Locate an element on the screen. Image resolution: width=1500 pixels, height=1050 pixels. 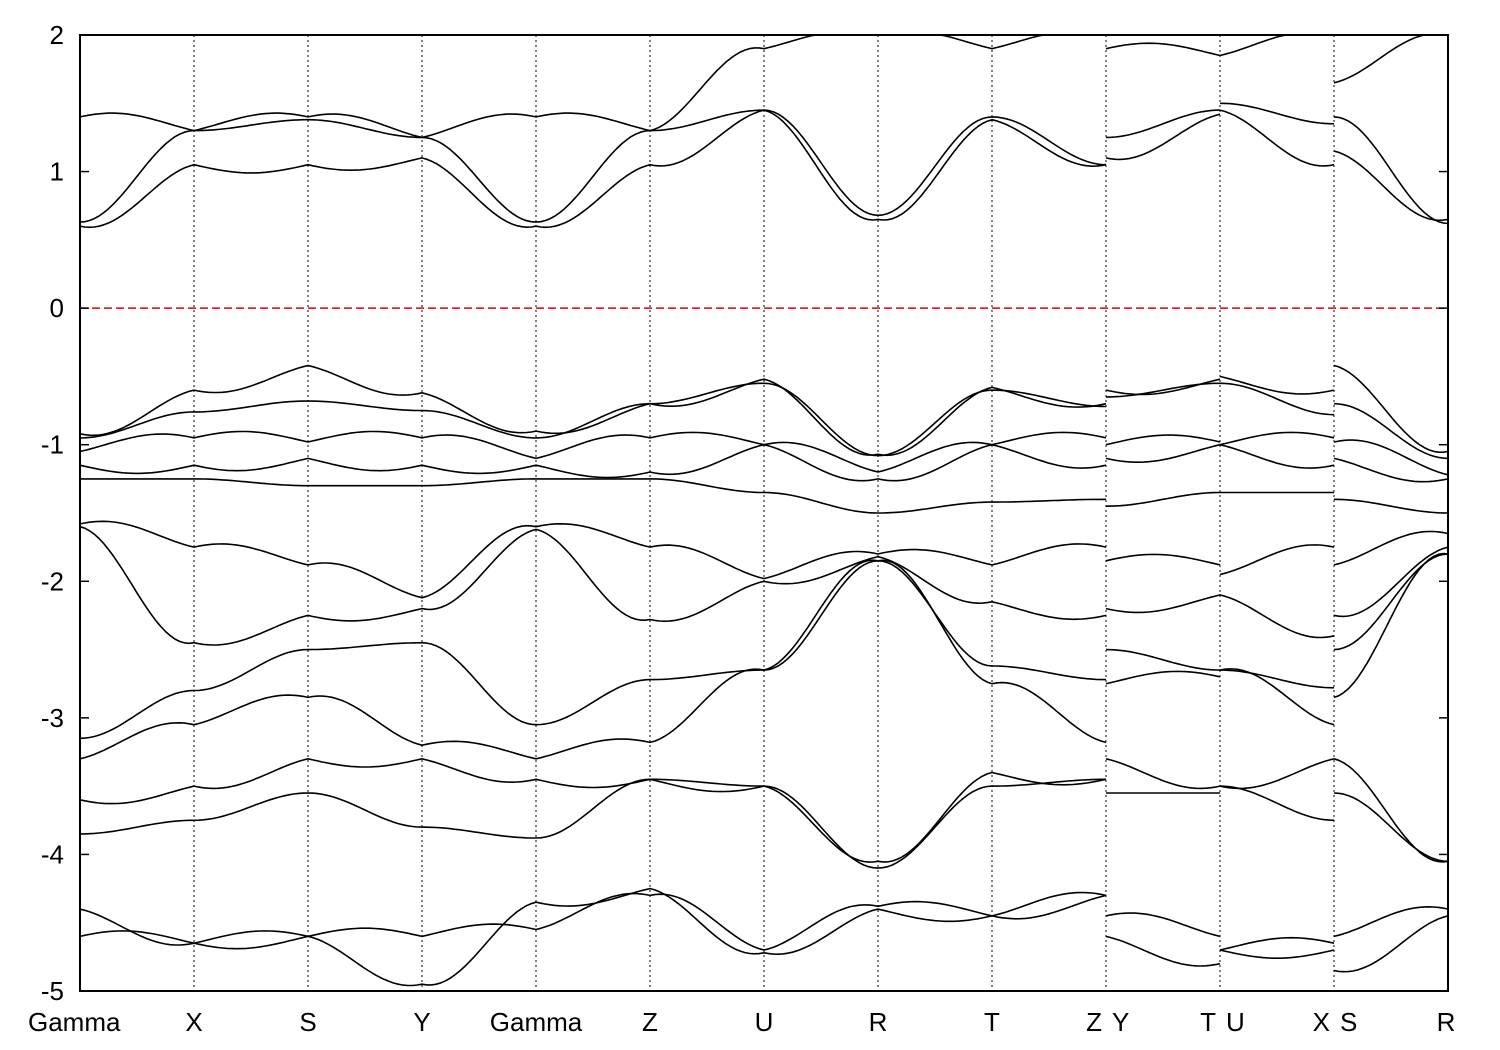
y-tick-label: 2 is located at coordinates (57, 35).